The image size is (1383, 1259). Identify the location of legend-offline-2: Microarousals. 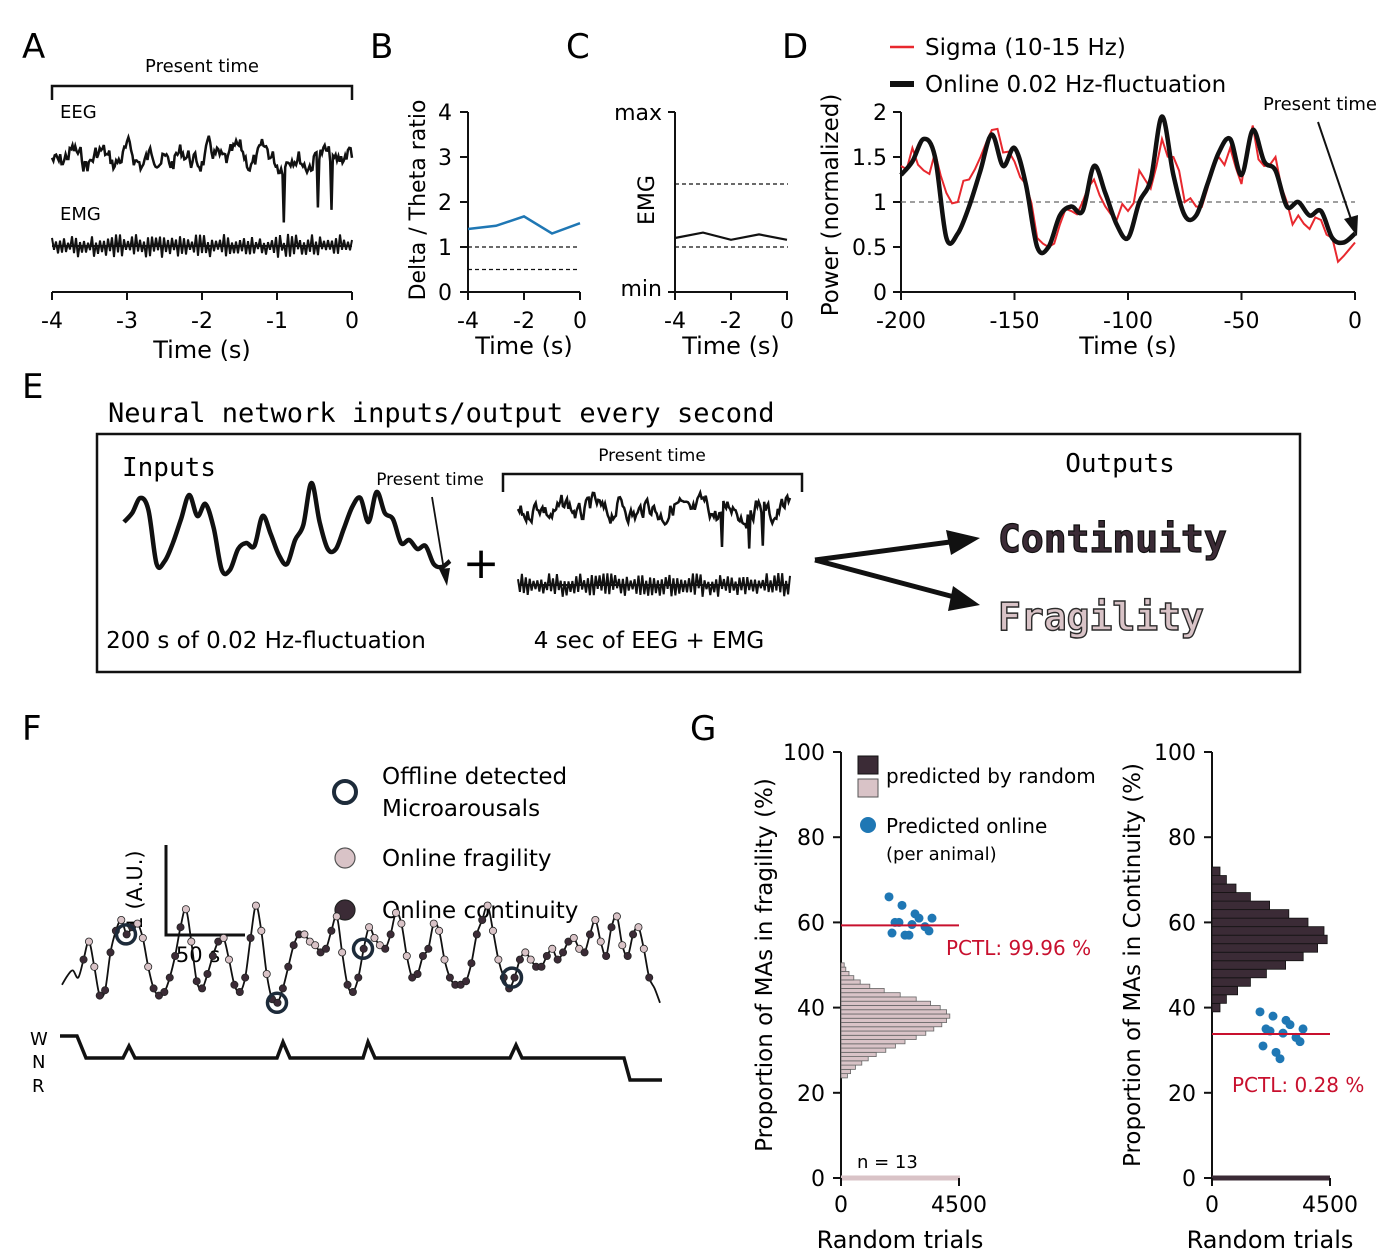
(461, 809).